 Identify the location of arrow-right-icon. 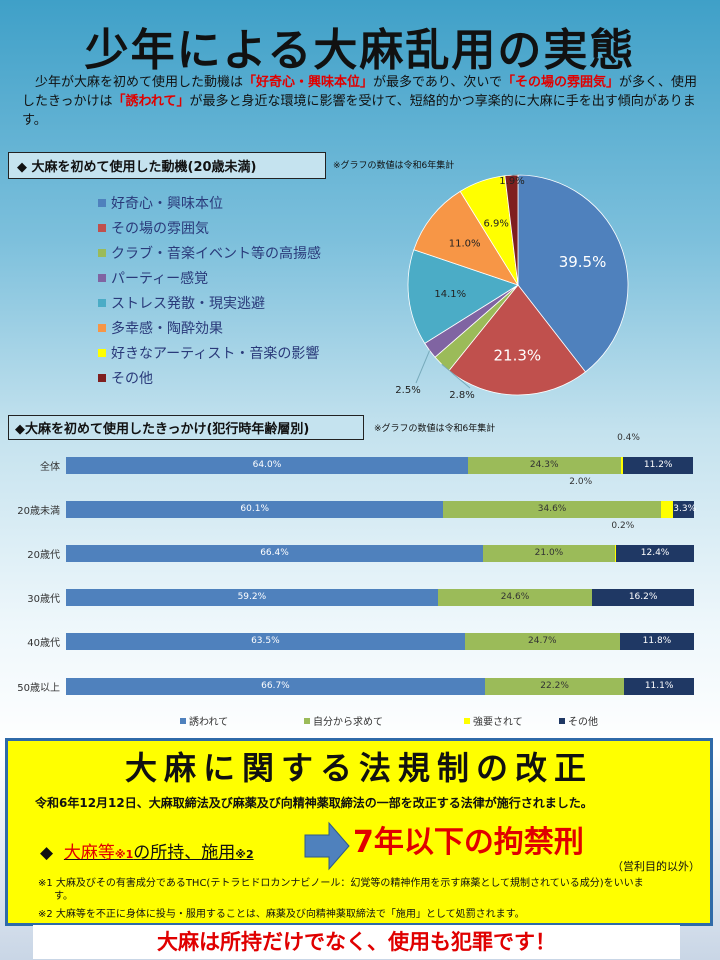
(327, 846).